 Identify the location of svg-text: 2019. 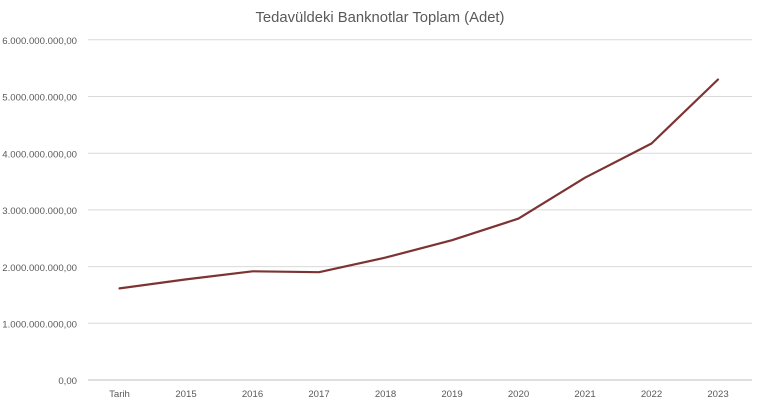
(451, 394).